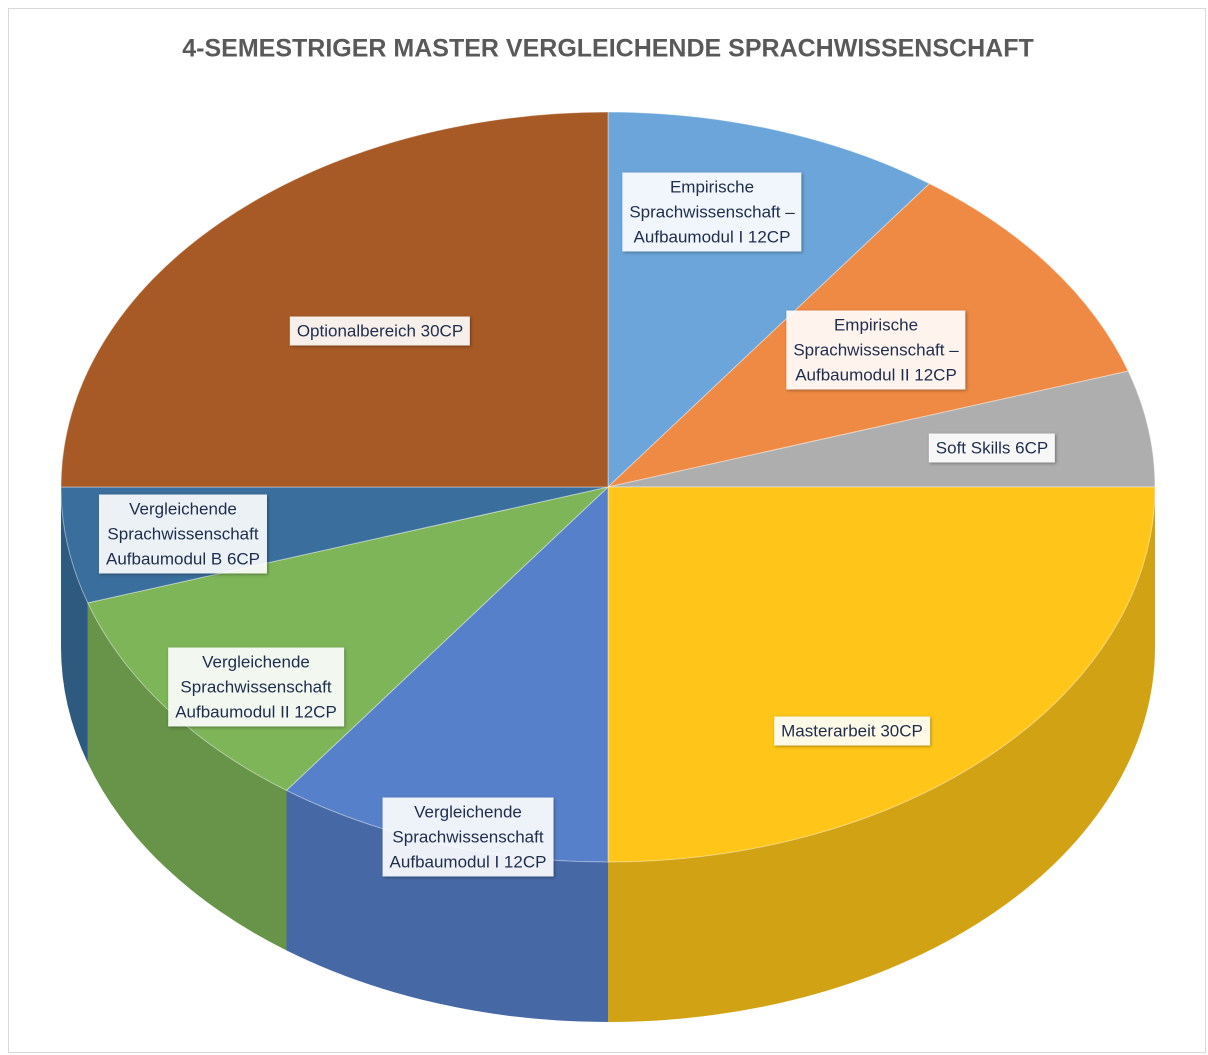 The height and width of the screenshot is (1055, 1208). I want to click on data-label: Soft Skills 6CP, so click(992, 448).